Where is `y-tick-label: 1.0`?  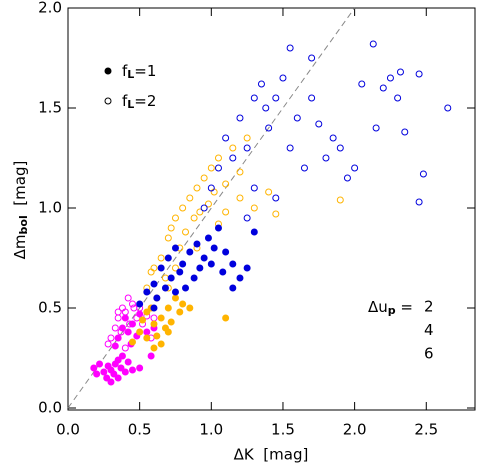
y-tick-label: 1.0 is located at coordinates (50, 208).